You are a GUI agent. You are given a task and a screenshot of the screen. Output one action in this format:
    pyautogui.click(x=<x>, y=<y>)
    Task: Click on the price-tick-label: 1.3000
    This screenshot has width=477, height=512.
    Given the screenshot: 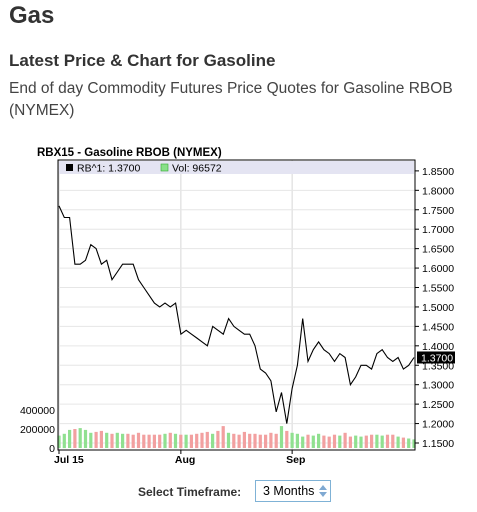 What is the action you would take?
    pyautogui.click(x=438, y=386)
    